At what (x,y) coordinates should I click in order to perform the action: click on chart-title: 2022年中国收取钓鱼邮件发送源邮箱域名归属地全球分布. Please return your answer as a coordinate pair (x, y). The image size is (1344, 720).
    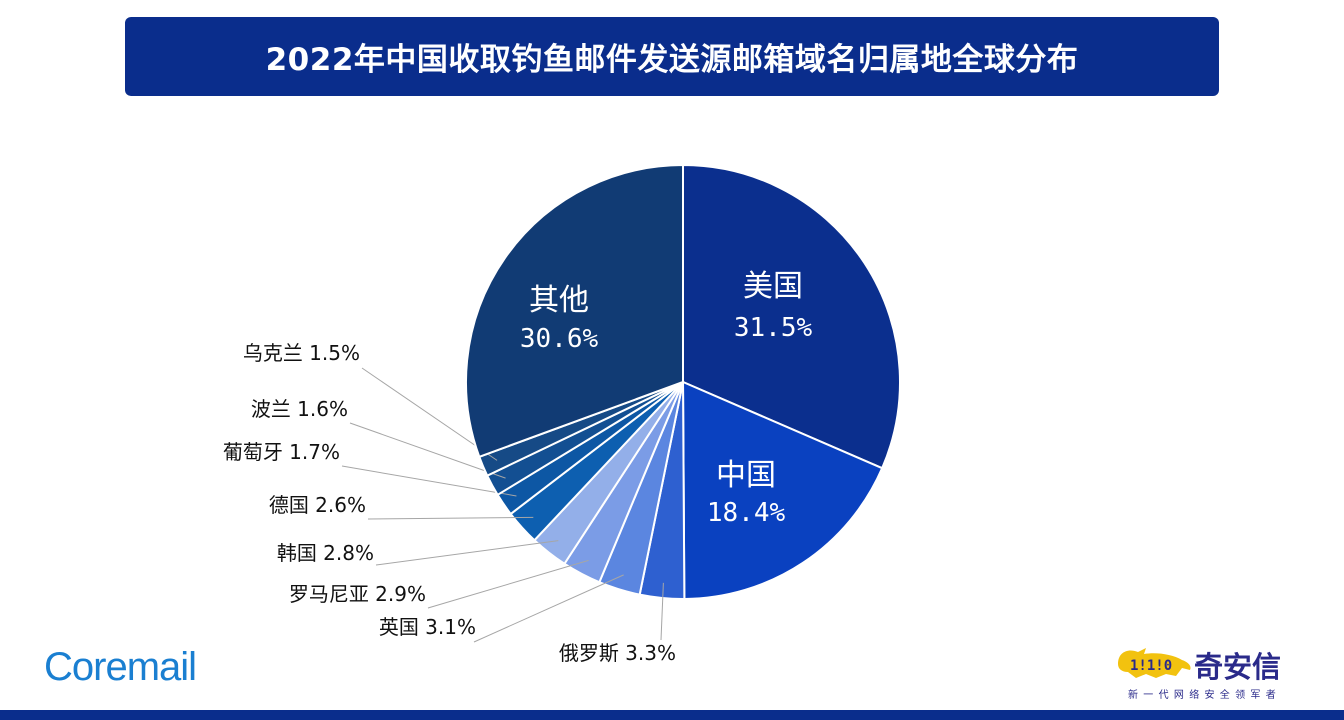
    Looking at the image, I should click on (672, 60).